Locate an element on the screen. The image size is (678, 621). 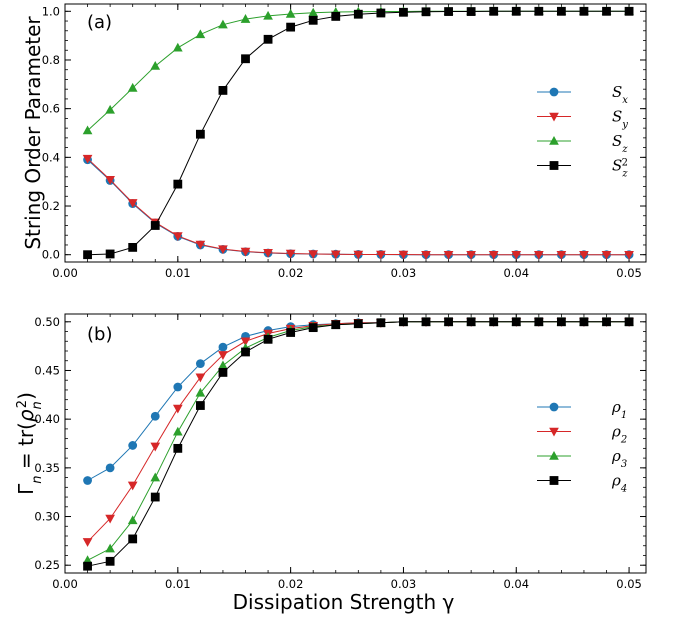
legend-item: Sz is located at coordinates (582, 143).